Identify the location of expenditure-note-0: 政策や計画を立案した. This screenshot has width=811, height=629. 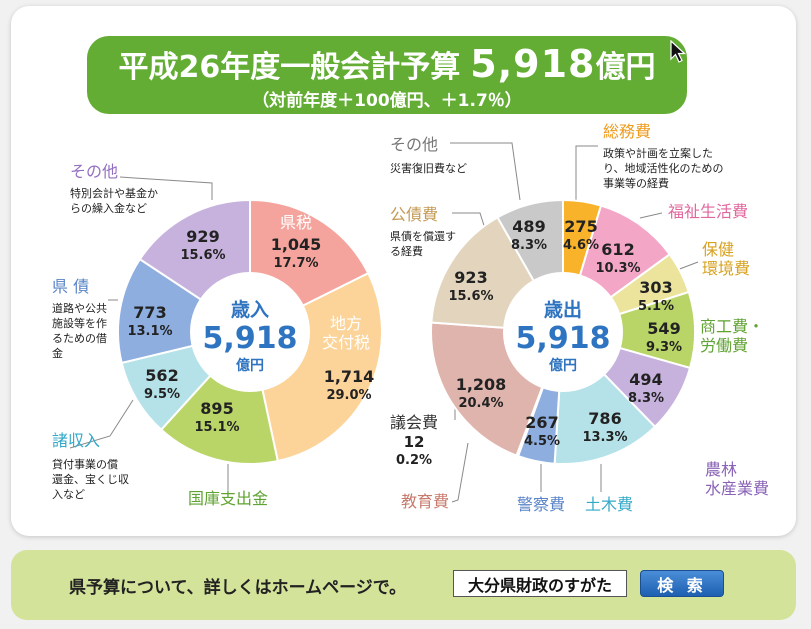
(658, 153).